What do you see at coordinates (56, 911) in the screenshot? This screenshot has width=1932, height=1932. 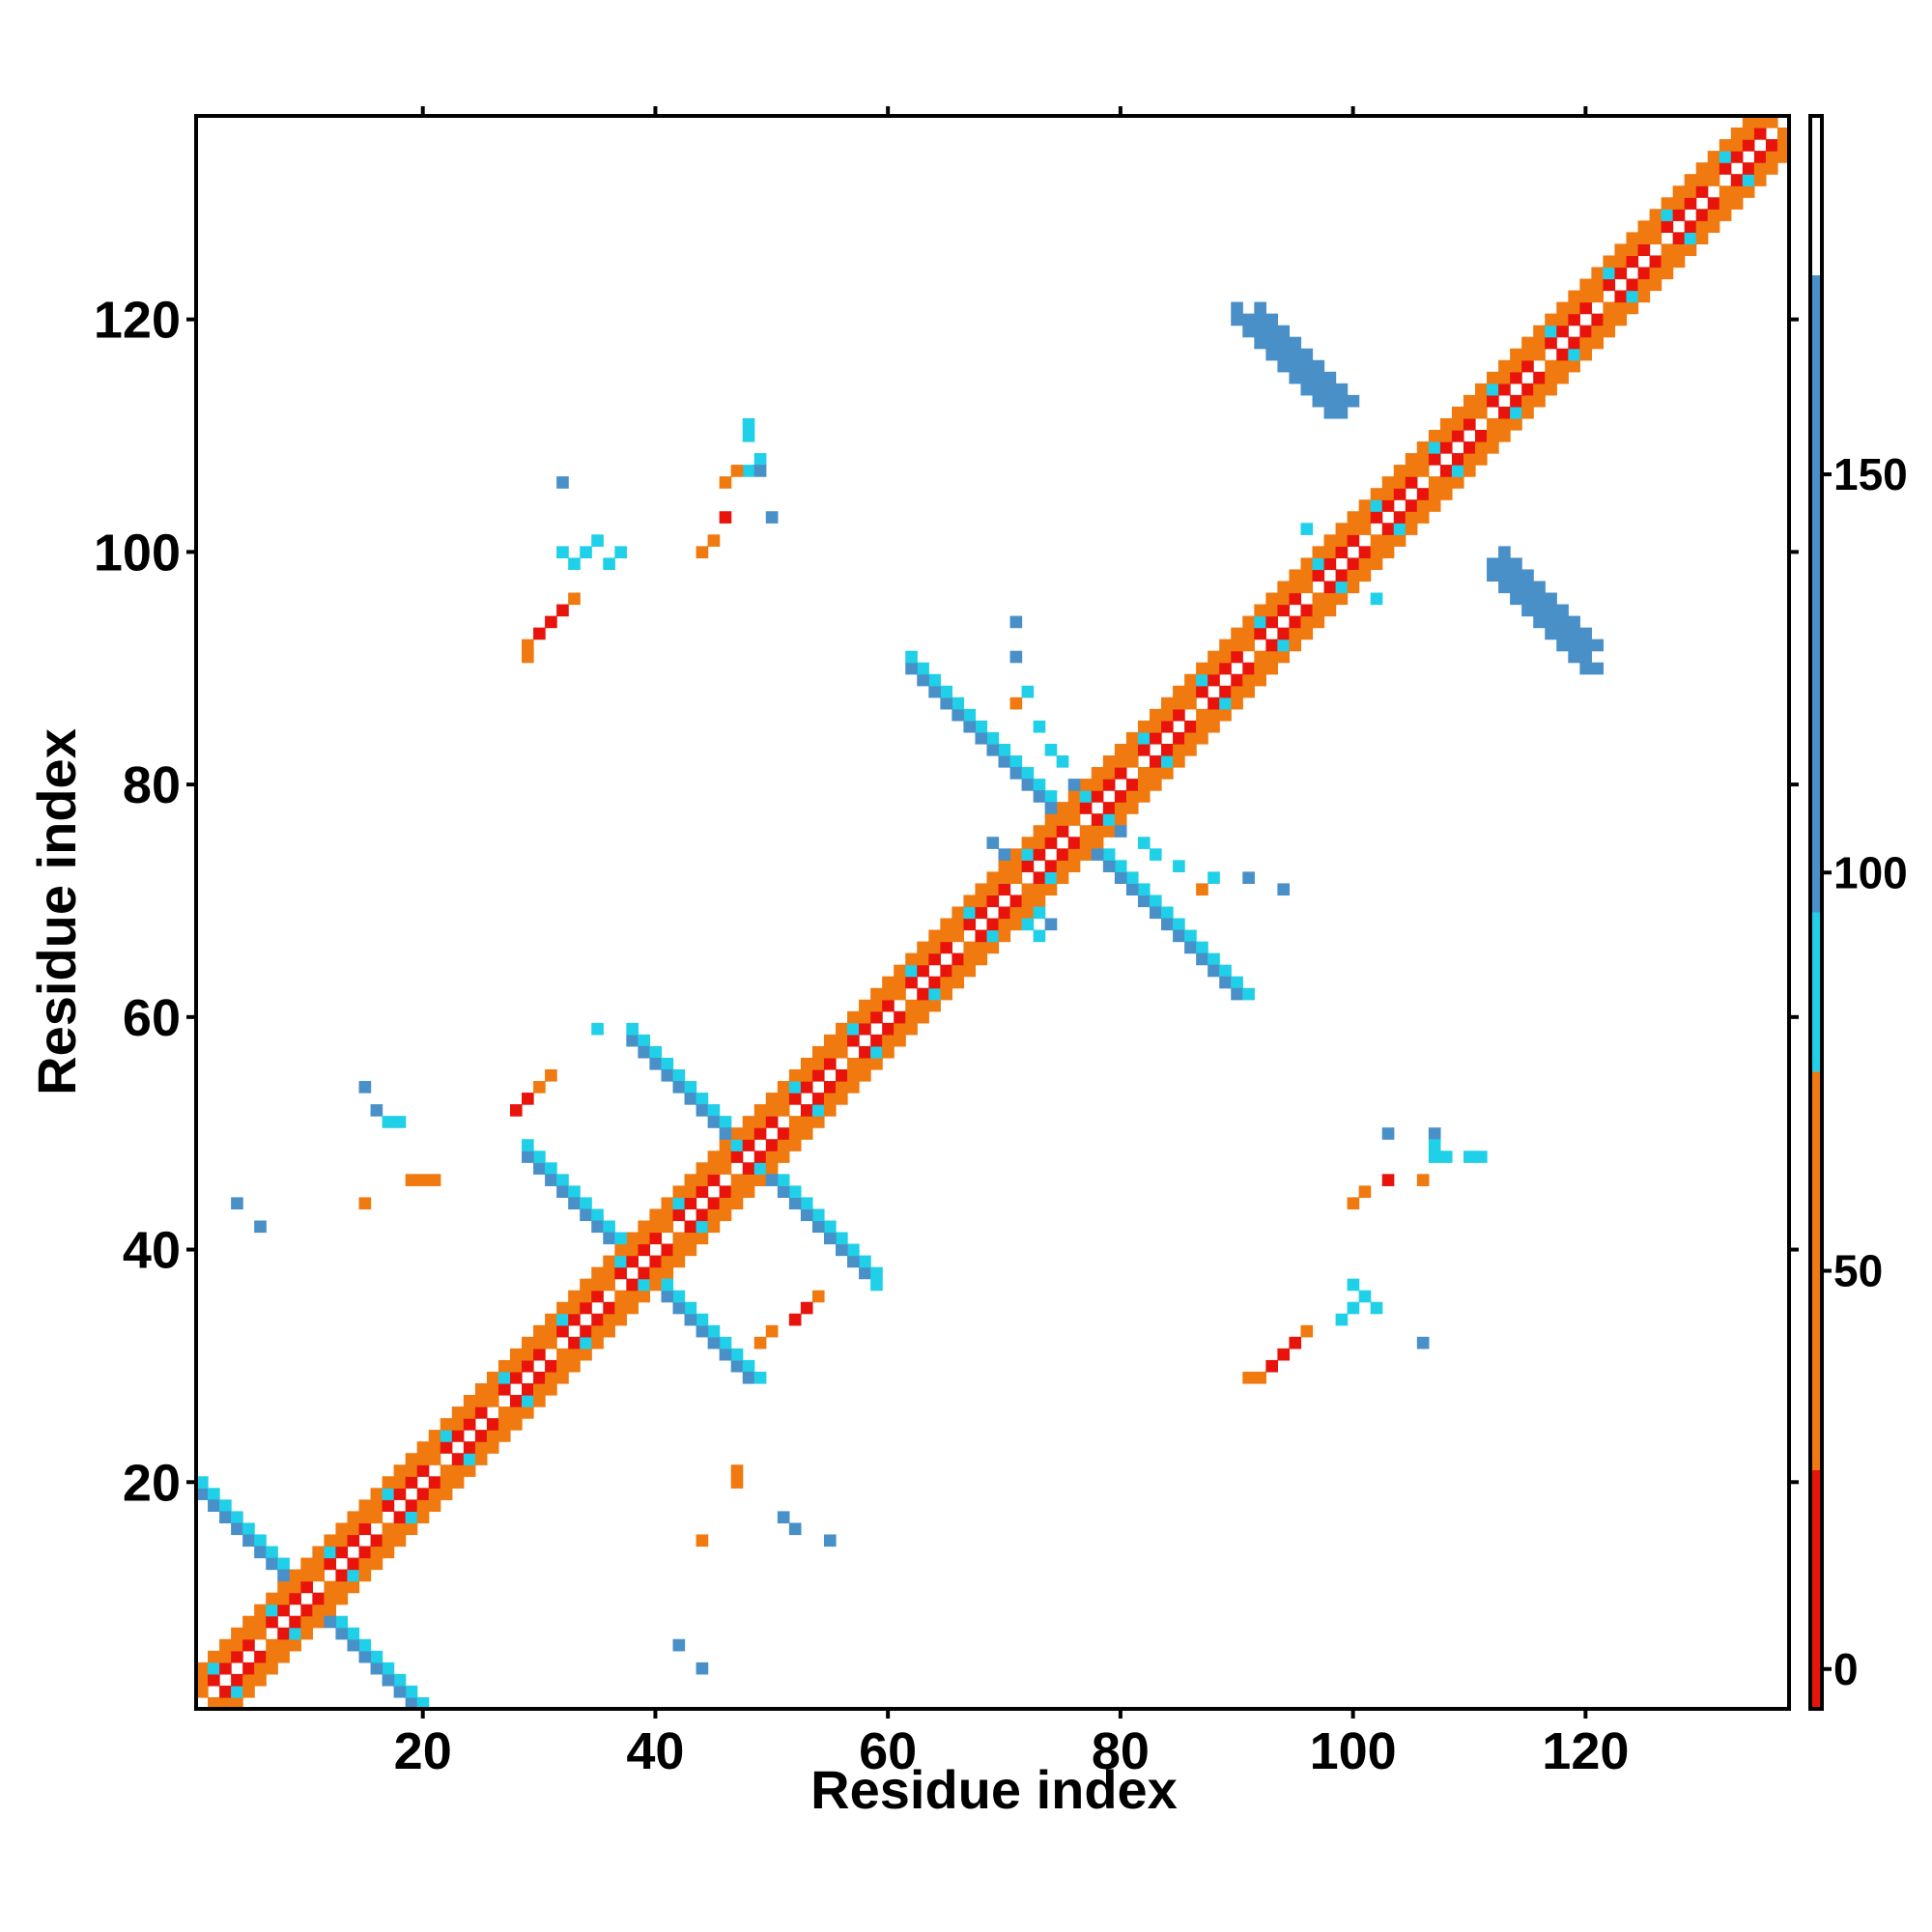 I see `y-axis-label: Residue index` at bounding box center [56, 911].